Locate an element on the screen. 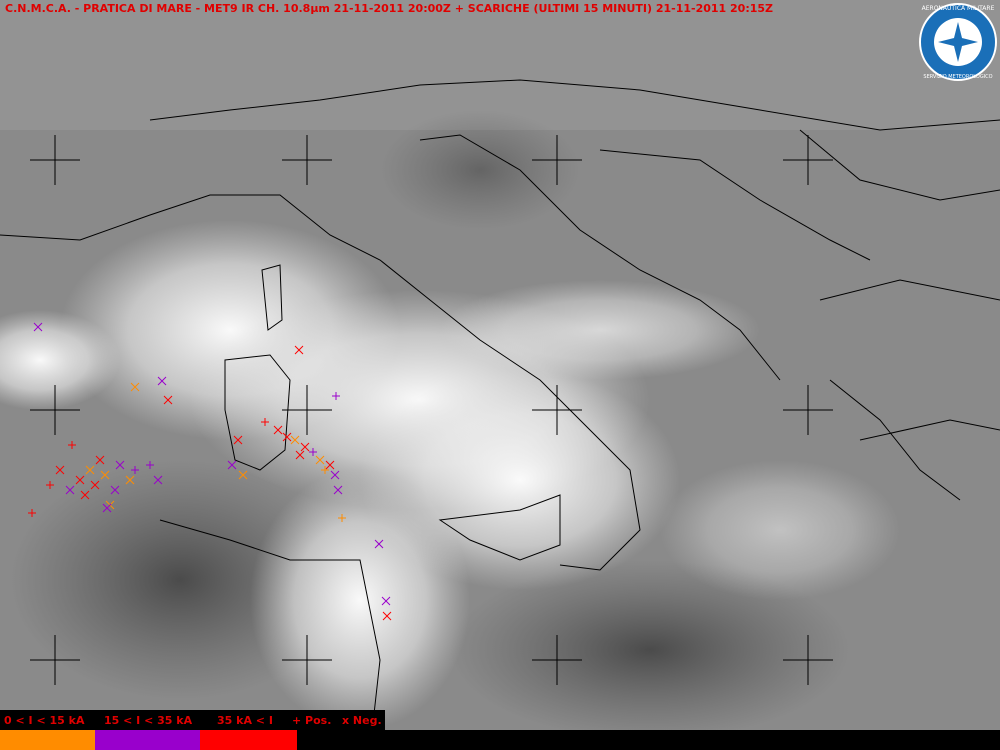  legend-label: 35 kA < I is located at coordinates (245, 720).